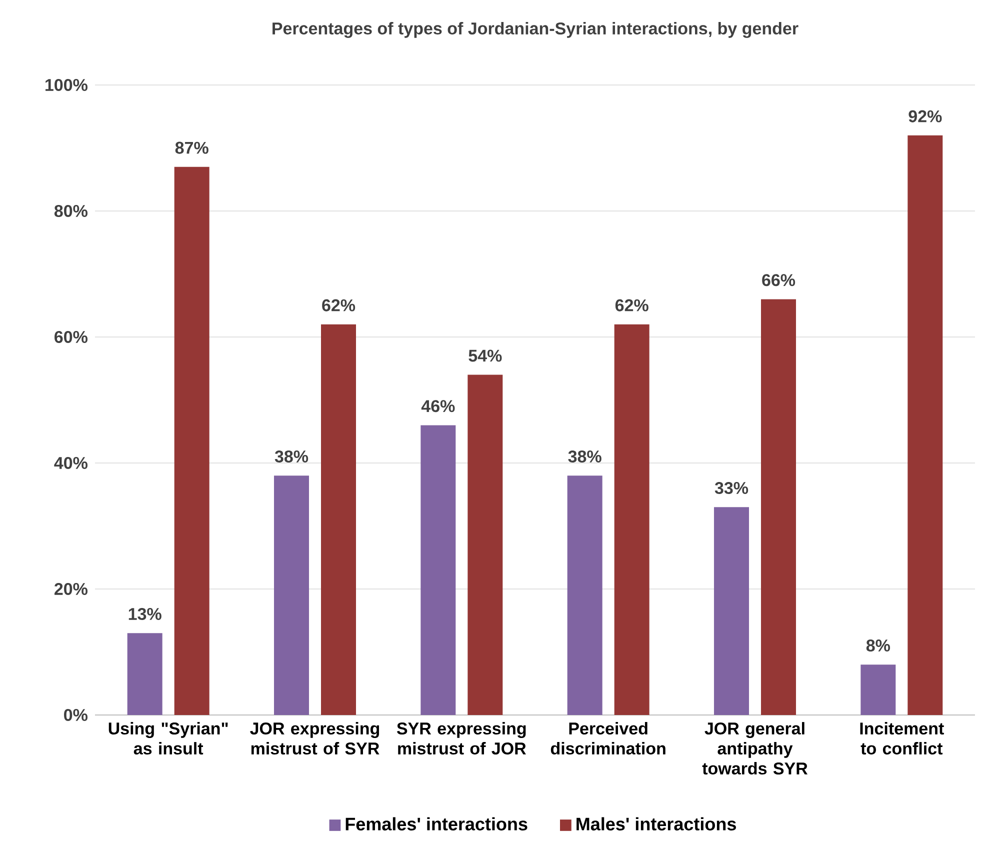  Describe the element at coordinates (779, 280) in the screenshot. I see `data-label: 66%` at that location.